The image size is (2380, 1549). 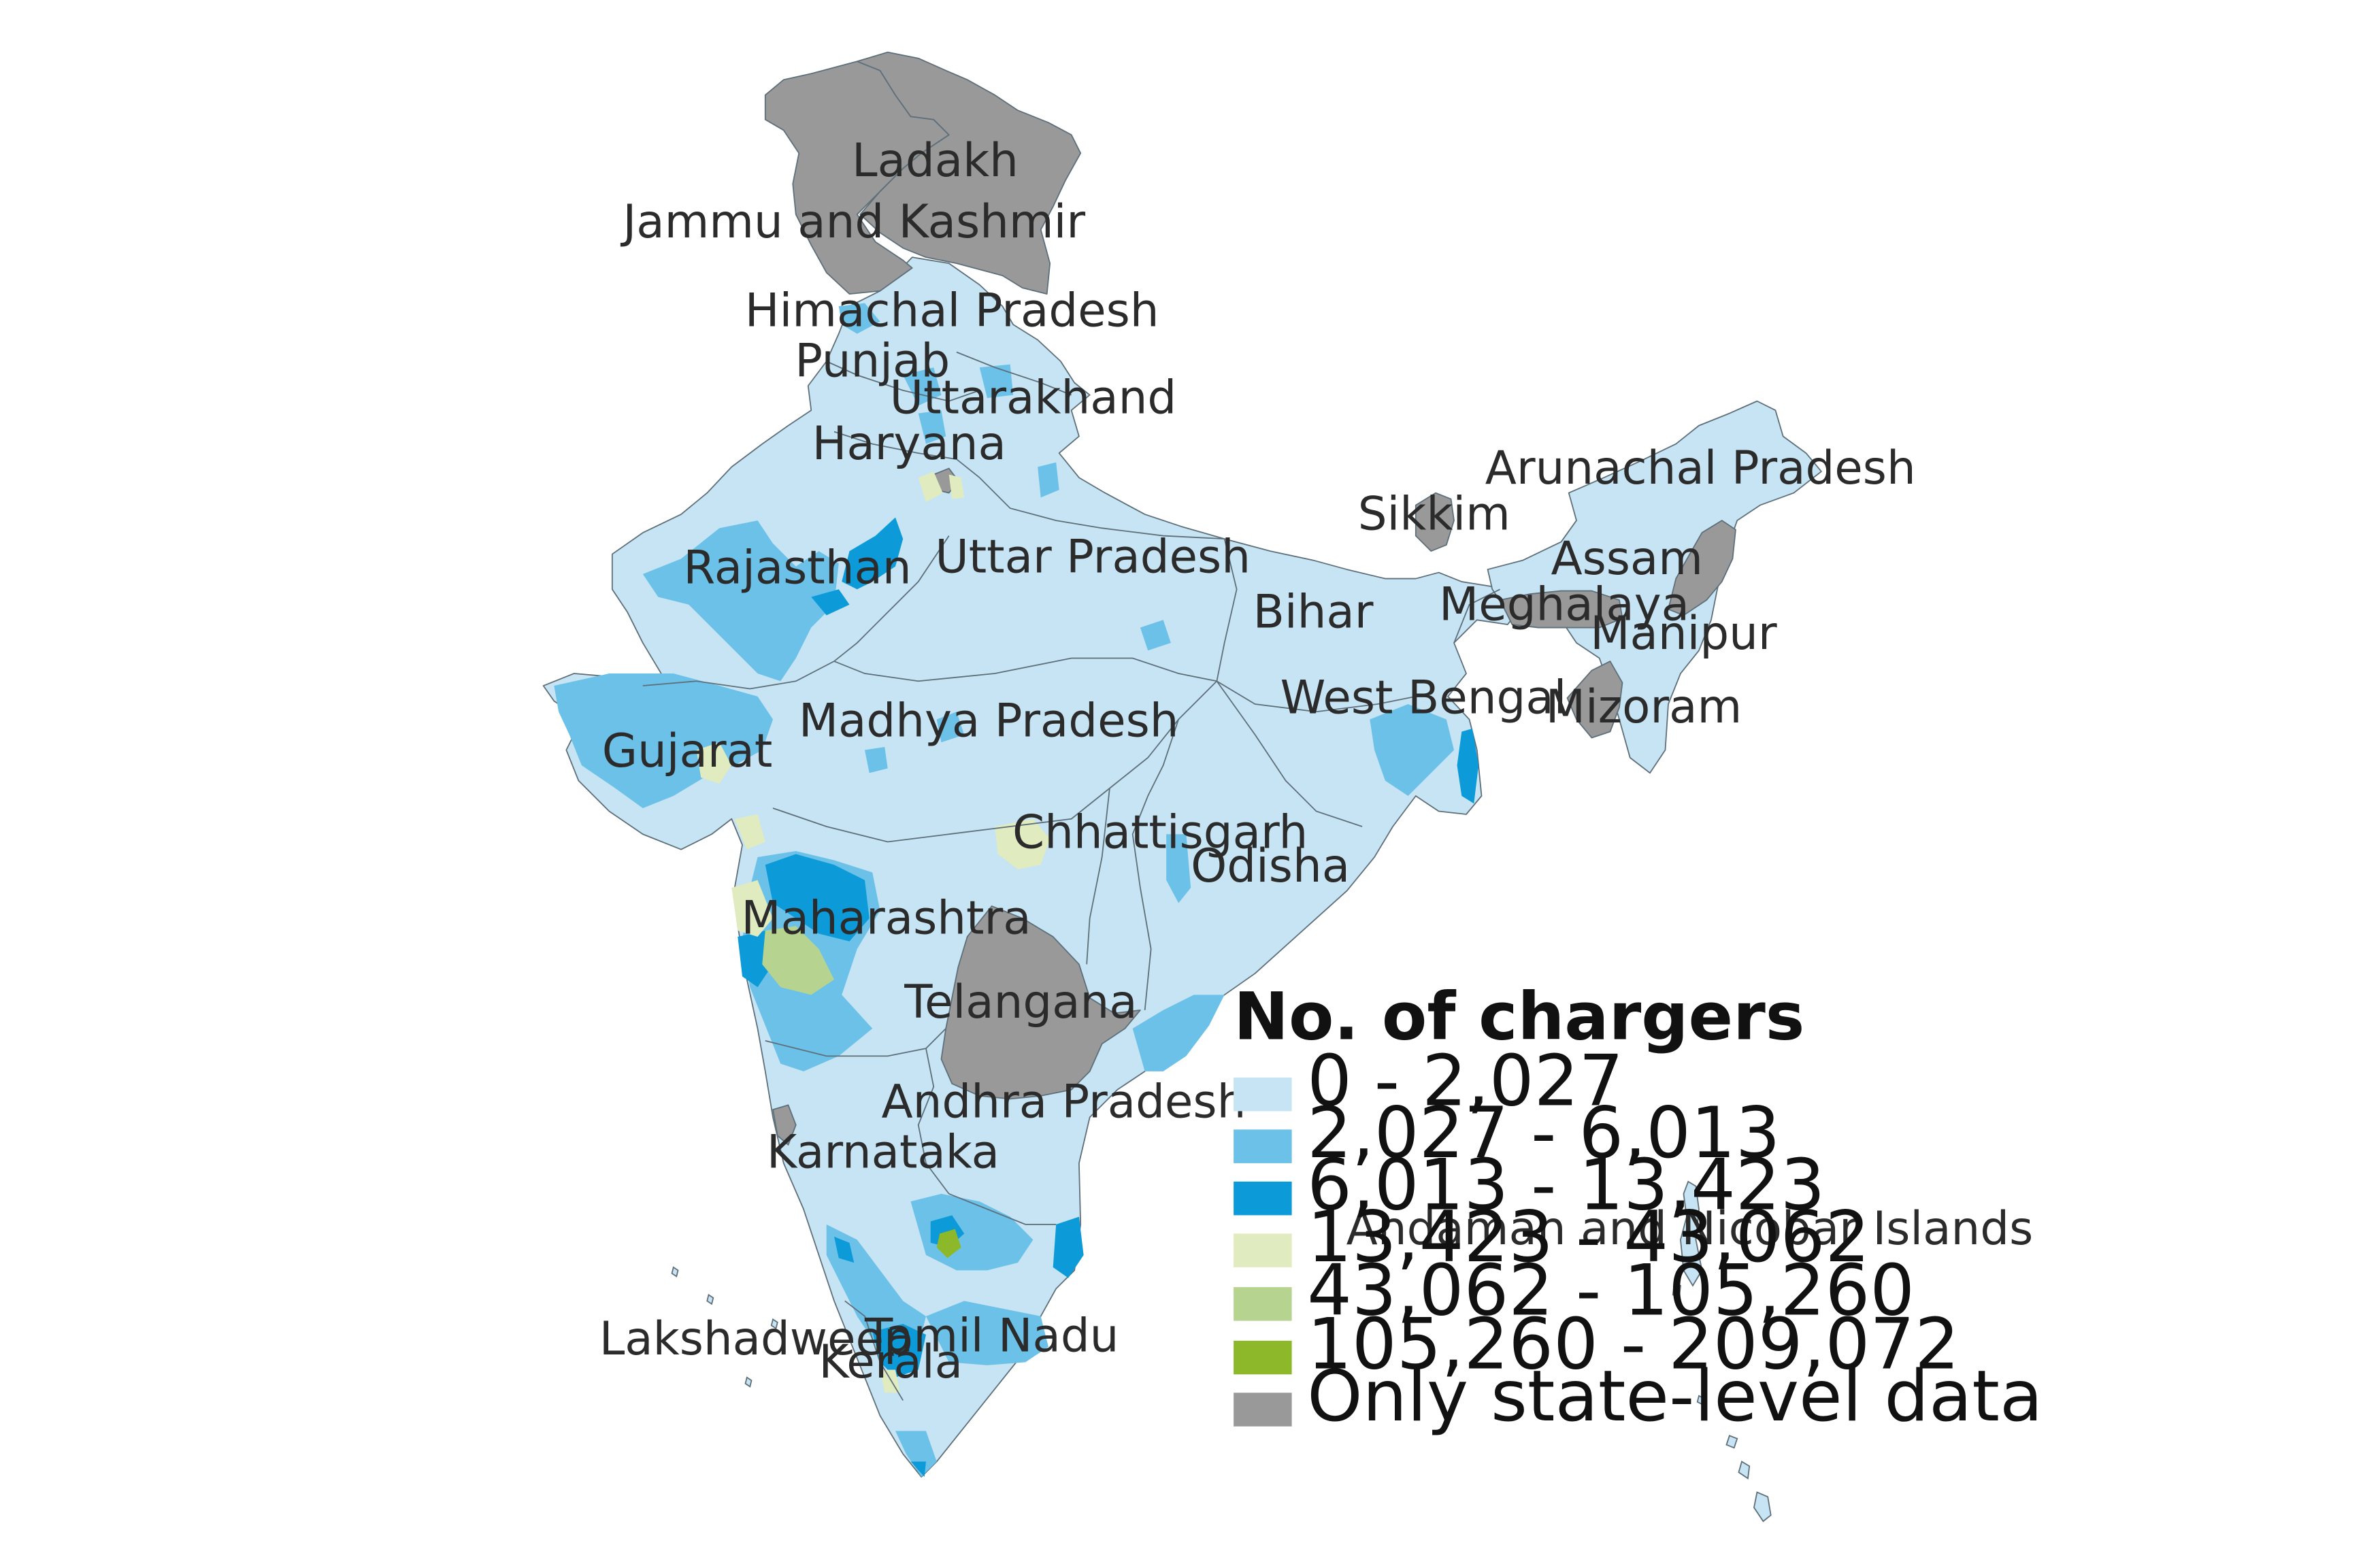 What do you see at coordinates (1700, 468) in the screenshot?
I see `region-label-arunachal-pradesh: Arunachal Pradesh` at bounding box center [1700, 468].